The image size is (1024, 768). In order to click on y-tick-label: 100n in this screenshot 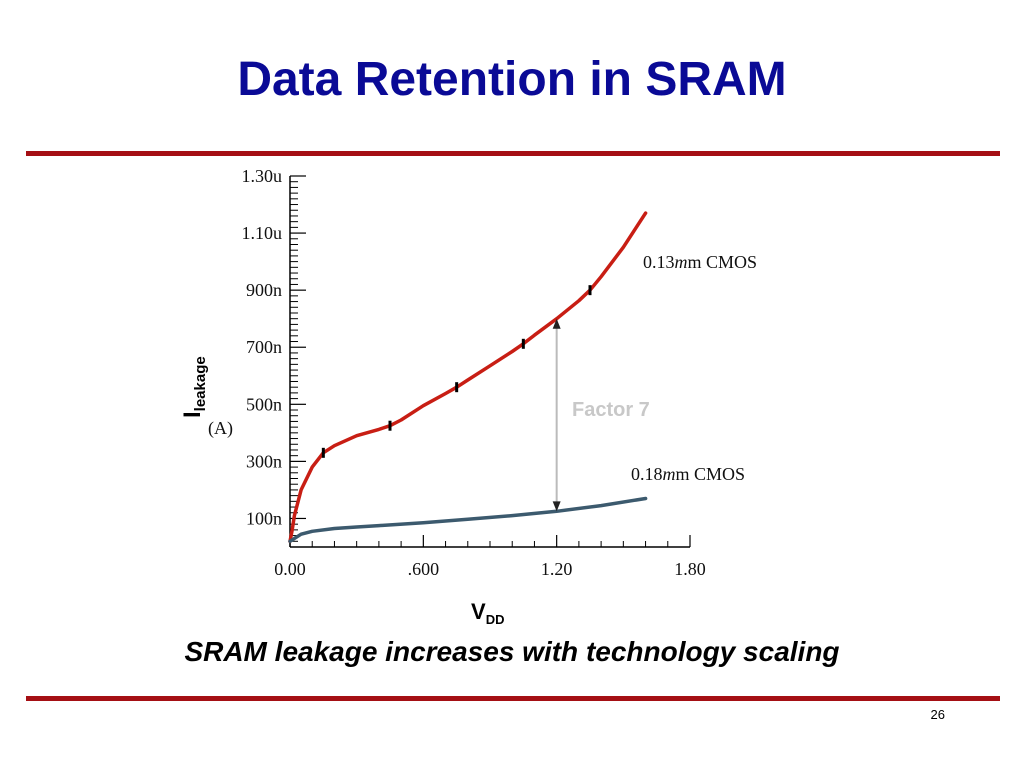, I will do `click(264, 518)`.